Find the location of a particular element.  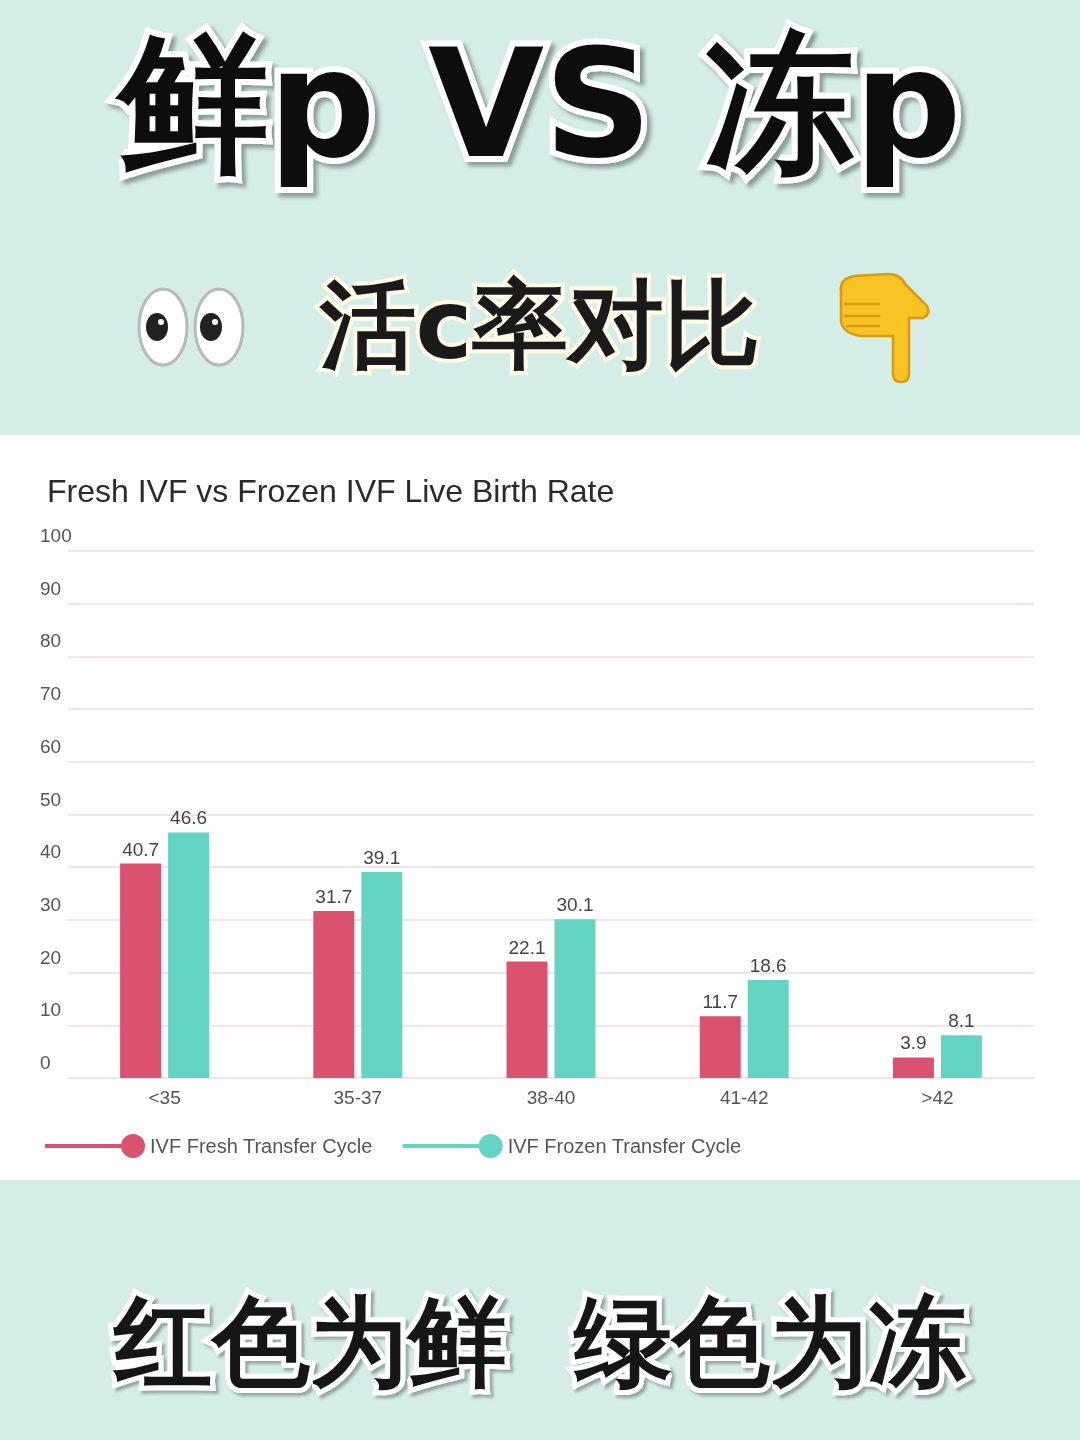

y-tick-label: 50 is located at coordinates (51, 799).